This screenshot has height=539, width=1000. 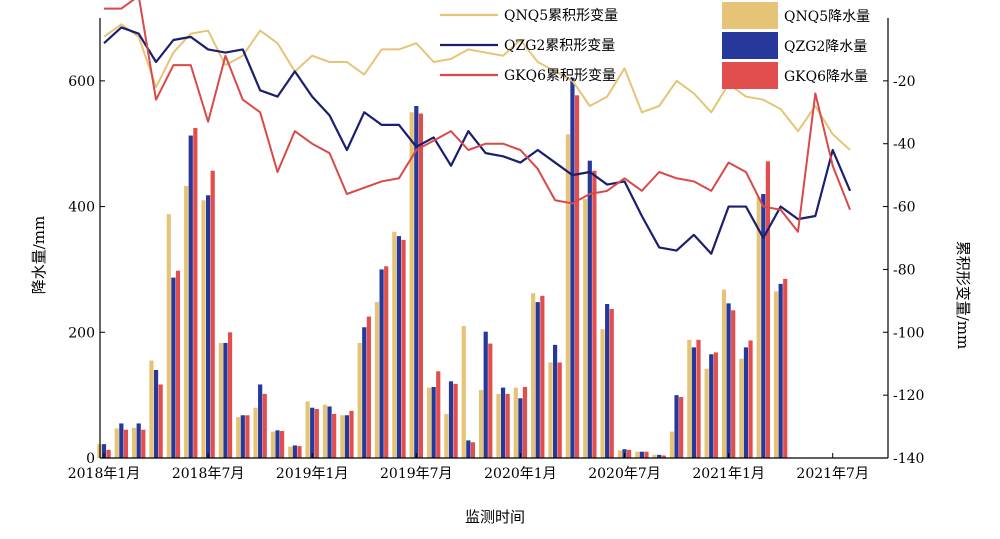 What do you see at coordinates (238, 437) in the screenshot?
I see `bar-QNQ5降水量-8` at bounding box center [238, 437].